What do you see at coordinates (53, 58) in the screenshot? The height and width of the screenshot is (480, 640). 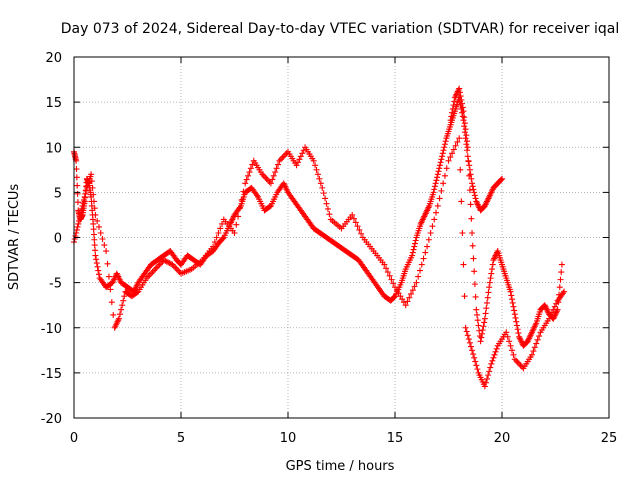 I see `y-tick-label: 20` at bounding box center [53, 58].